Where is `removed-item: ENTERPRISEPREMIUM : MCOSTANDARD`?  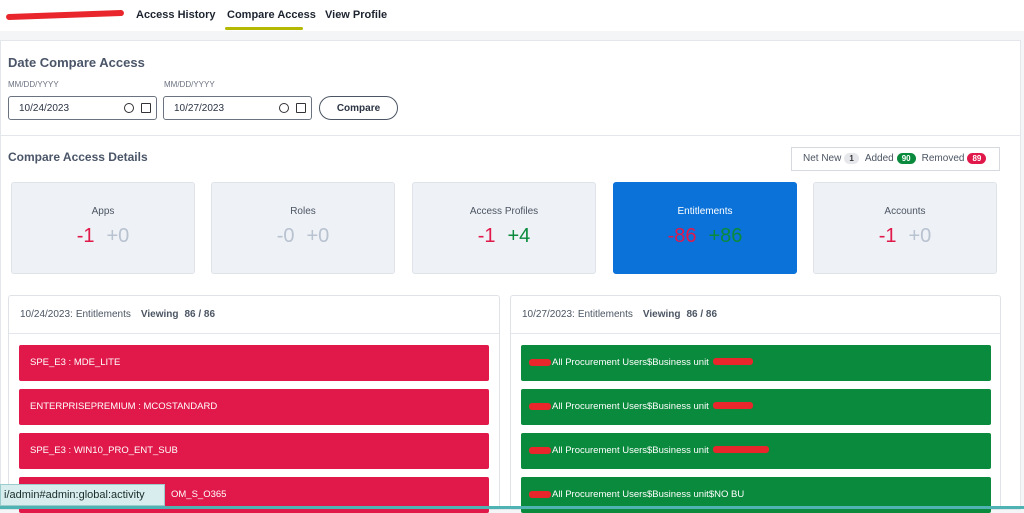
removed-item: ENTERPRISEPREMIUM : MCOSTANDARD is located at coordinates (254, 407).